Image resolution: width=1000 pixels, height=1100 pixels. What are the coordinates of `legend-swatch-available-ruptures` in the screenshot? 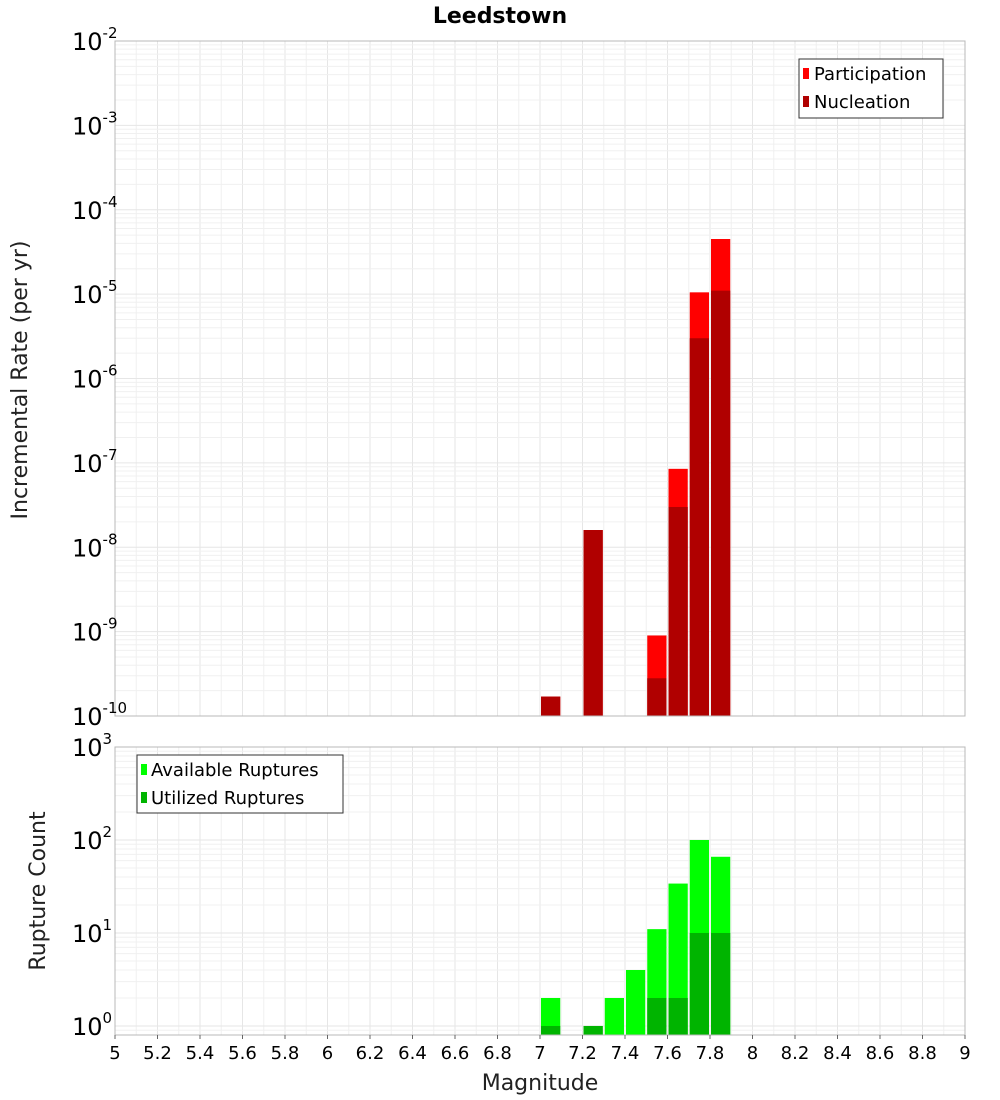 It's located at (144, 769).